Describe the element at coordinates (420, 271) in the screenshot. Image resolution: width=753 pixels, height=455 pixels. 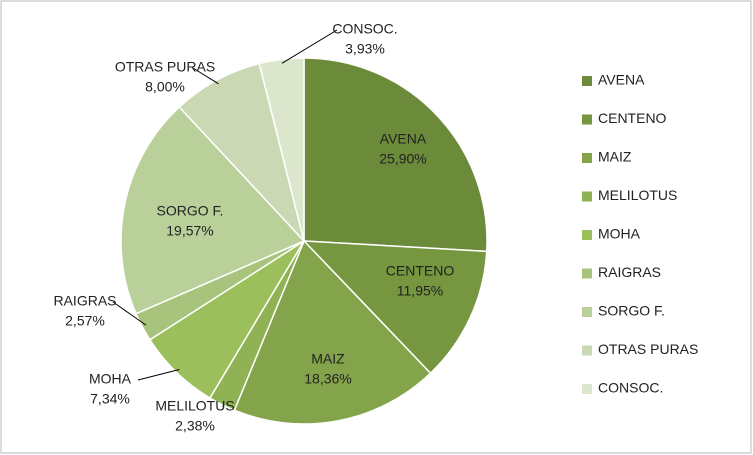
I see `slice-label-name: CENTENO` at that location.